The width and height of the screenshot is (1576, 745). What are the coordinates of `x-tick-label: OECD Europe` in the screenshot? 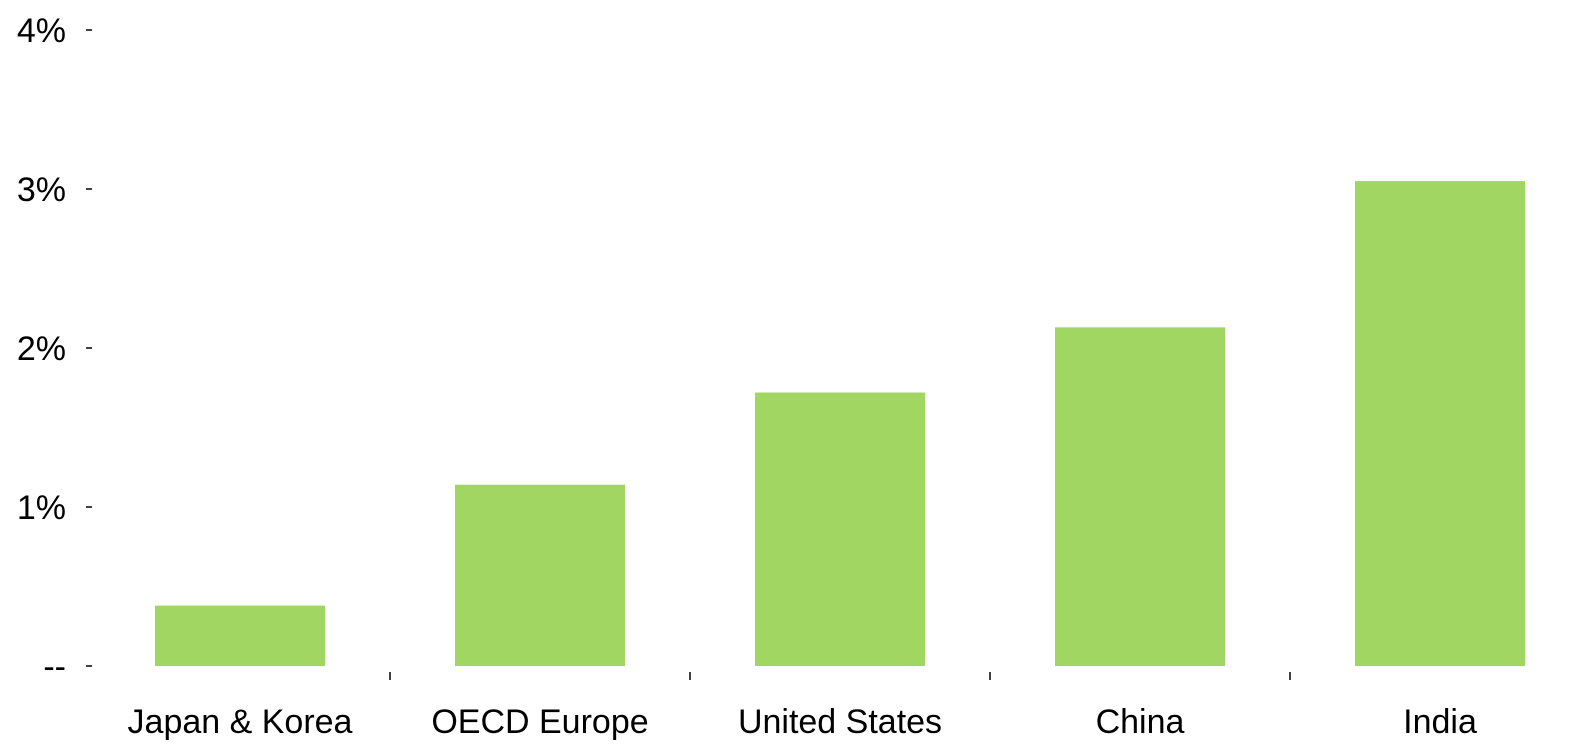 It's located at (539, 722).